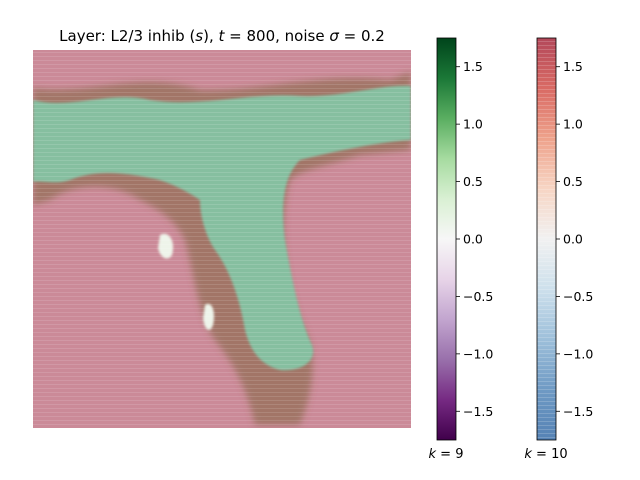 The image size is (640, 480). I want to click on colorbar-k9-tick-label: −1.0, so click(478, 353).